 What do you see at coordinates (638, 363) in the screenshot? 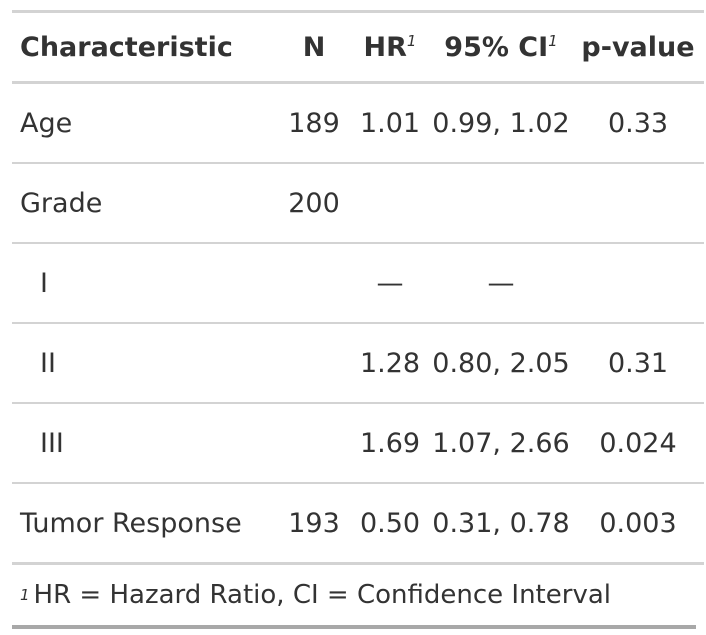
I see `row-p-value: 0.31` at bounding box center [638, 363].